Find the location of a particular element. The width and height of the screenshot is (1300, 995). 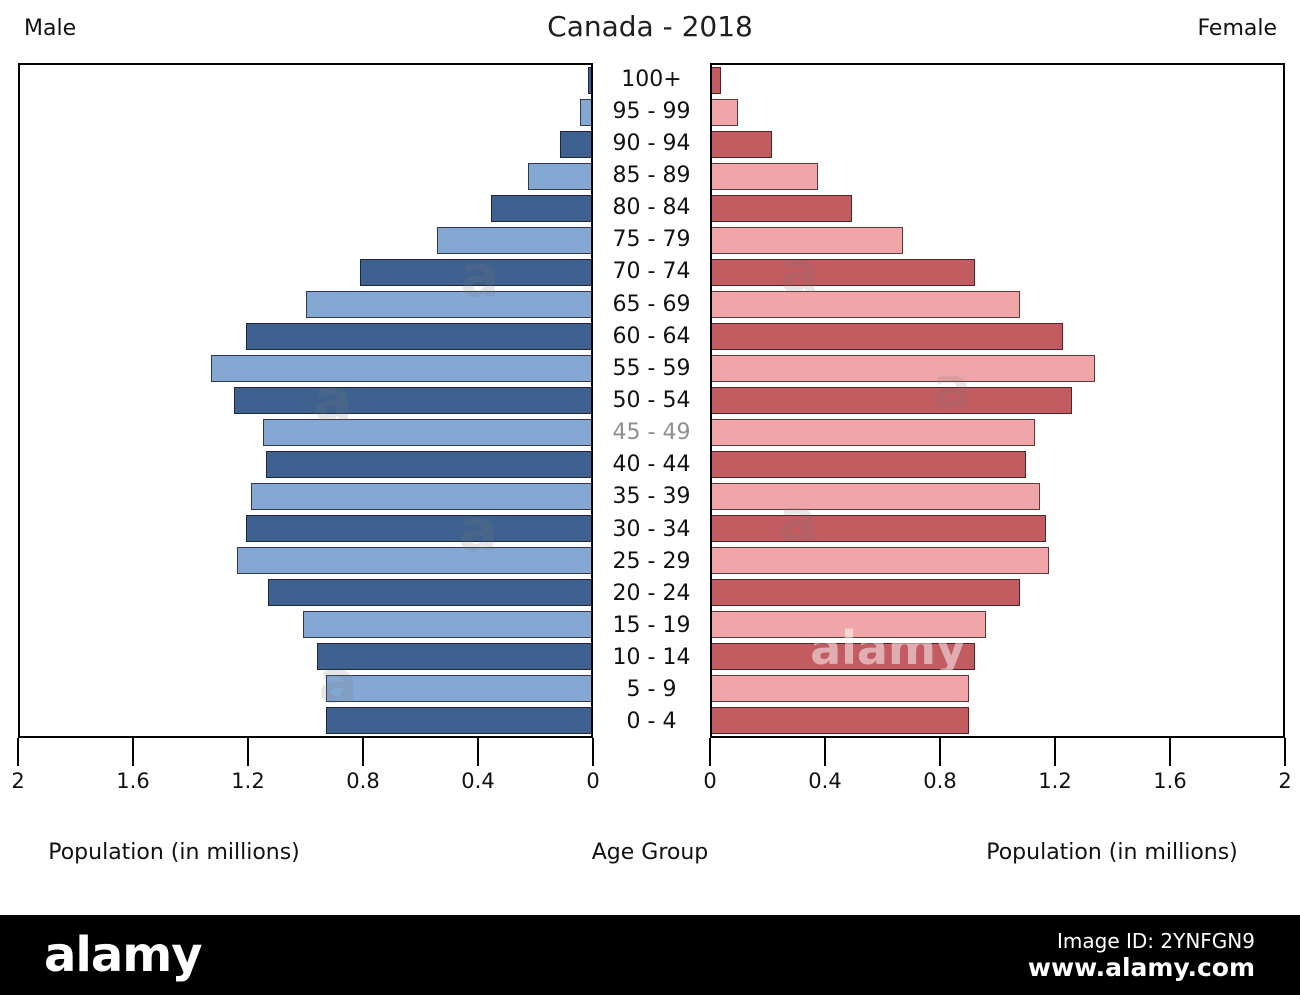

age-label-85-89: 85 - 89 is located at coordinates (651, 175).